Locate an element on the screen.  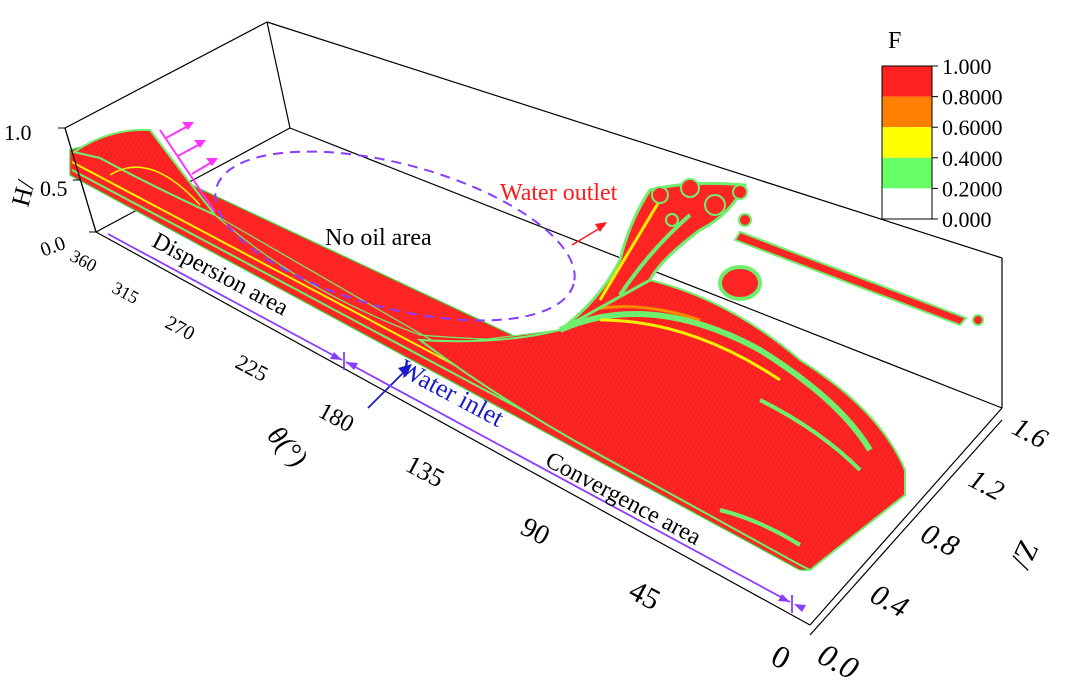
colorbar-title: F is located at coordinates (894, 41).